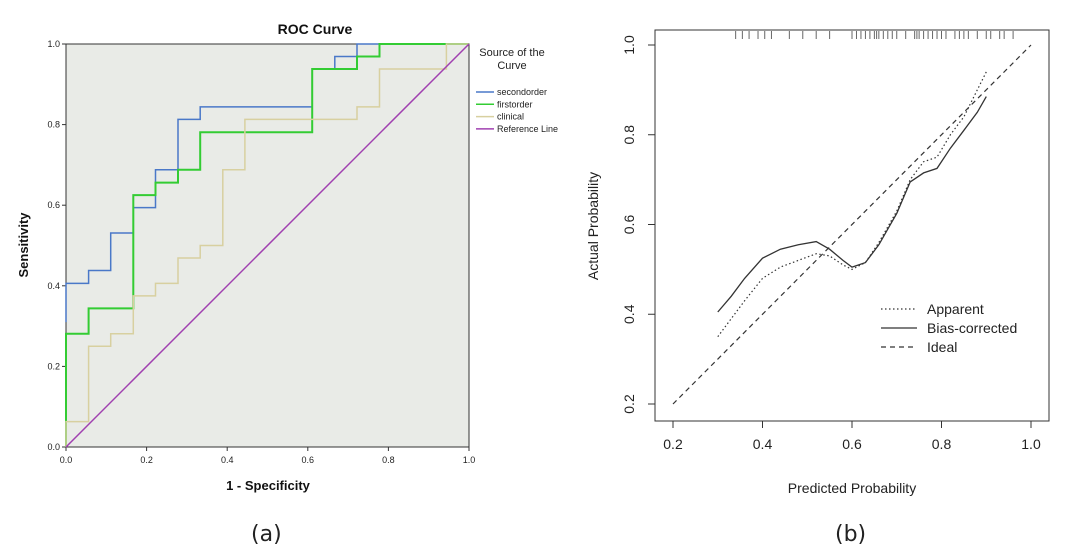 This screenshot has height=556, width=1080. Describe the element at coordinates (268, 456) in the screenshot. I see `roc-x-ticks: 0.0 0.2 0.4 0.6 0.8 1.0` at that location.